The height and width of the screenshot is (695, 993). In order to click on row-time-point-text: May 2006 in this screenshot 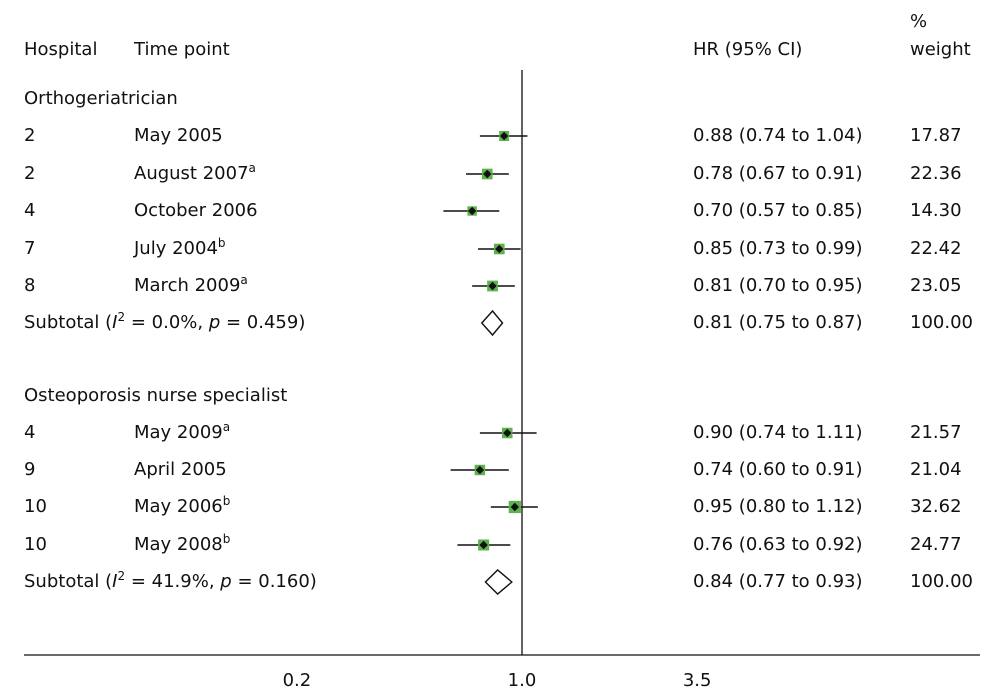, I will do `click(178, 506)`.